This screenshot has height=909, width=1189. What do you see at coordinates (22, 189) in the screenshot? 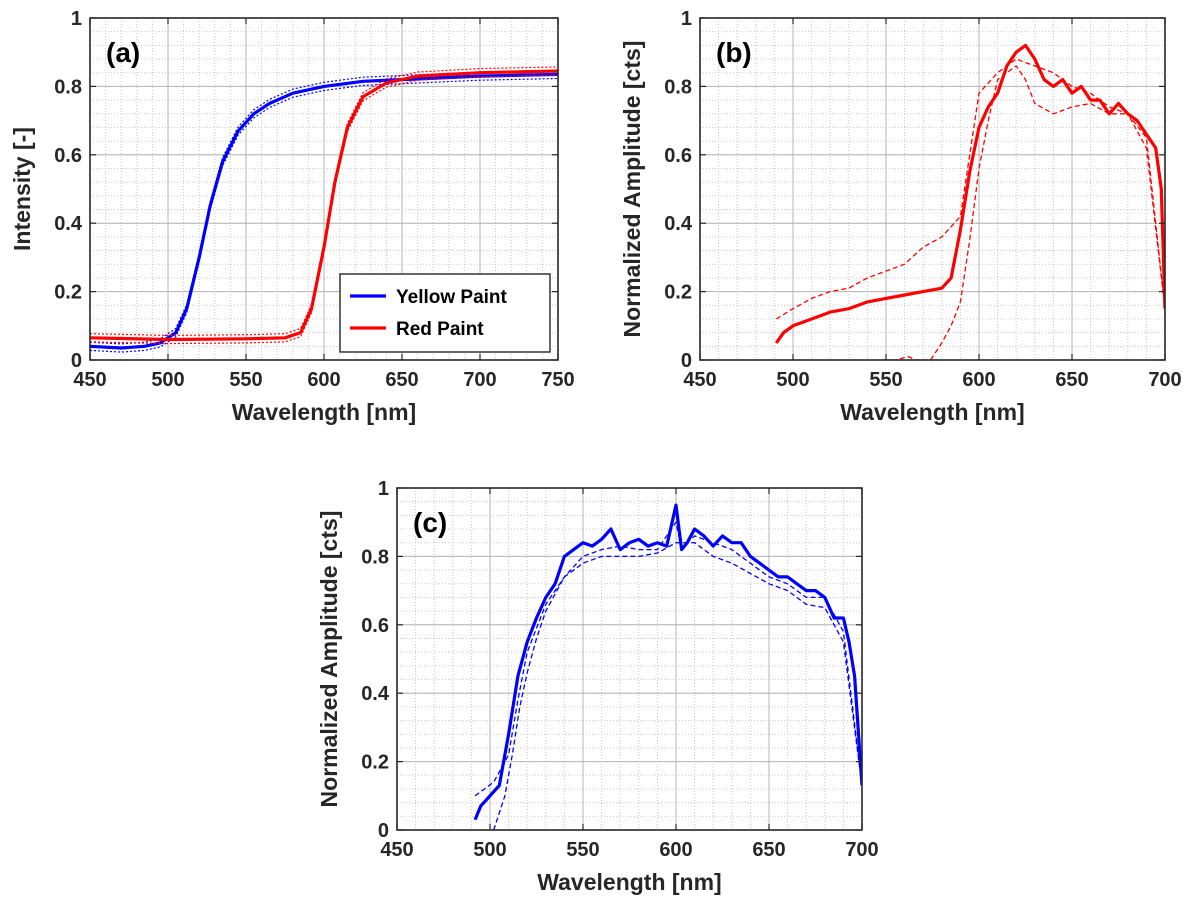
I see `y-axis-label: Intensity [-]` at bounding box center [22, 189].